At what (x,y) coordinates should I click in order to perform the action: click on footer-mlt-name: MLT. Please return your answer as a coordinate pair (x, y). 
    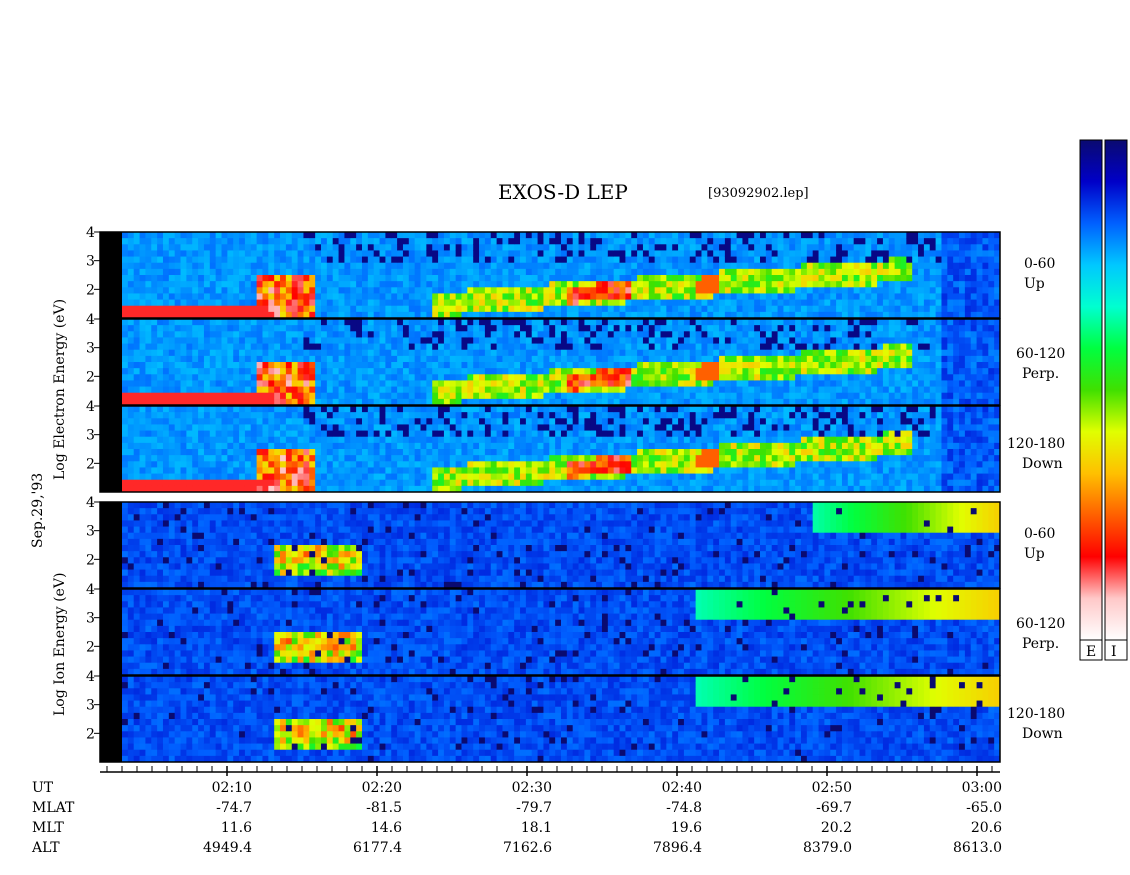
    Looking at the image, I should click on (48, 828).